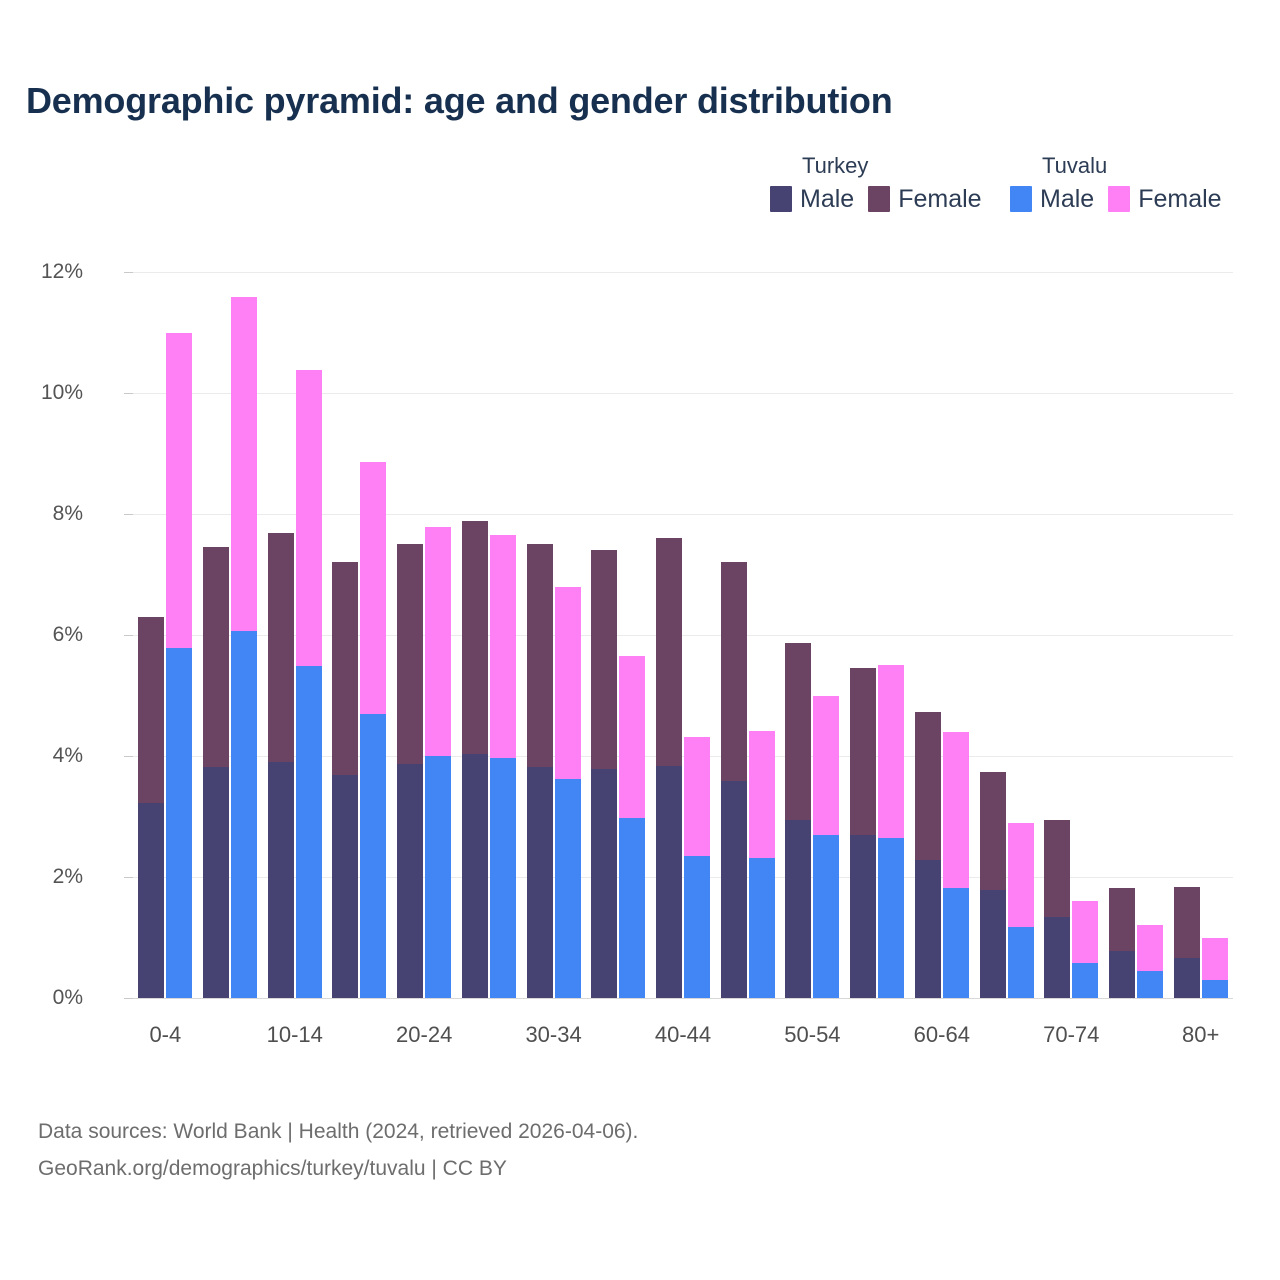  Describe the element at coordinates (67, 755) in the screenshot. I see `y-axis-tick-label: 4%` at that location.